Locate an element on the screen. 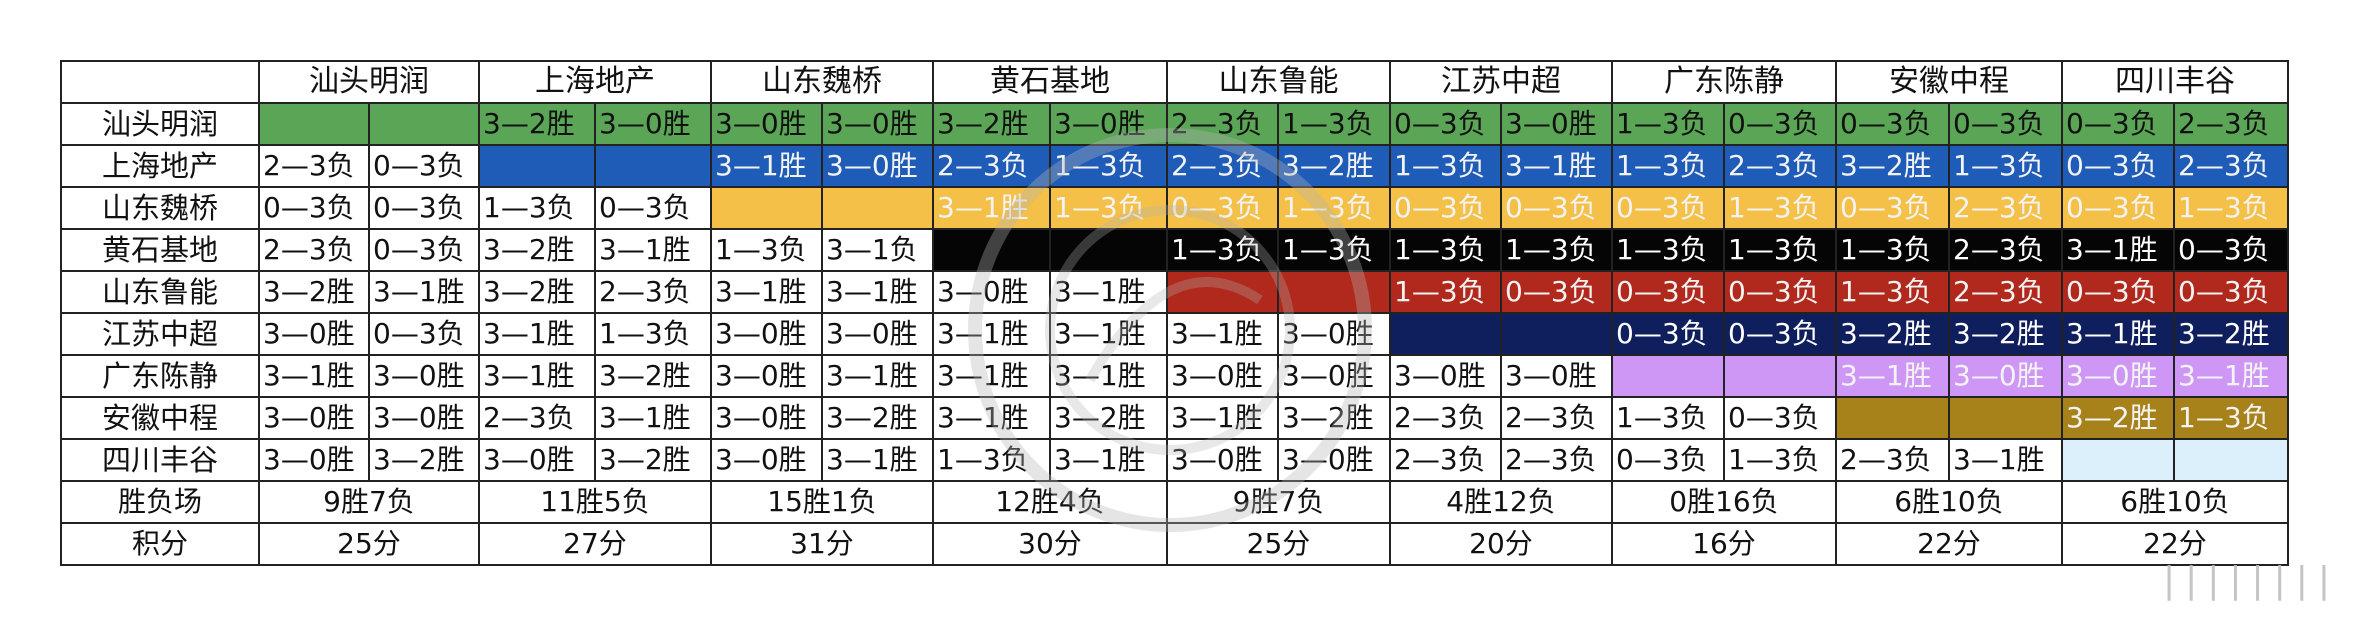 This screenshot has height=632, width=2354. points-label: 积分 is located at coordinates (160, 544).